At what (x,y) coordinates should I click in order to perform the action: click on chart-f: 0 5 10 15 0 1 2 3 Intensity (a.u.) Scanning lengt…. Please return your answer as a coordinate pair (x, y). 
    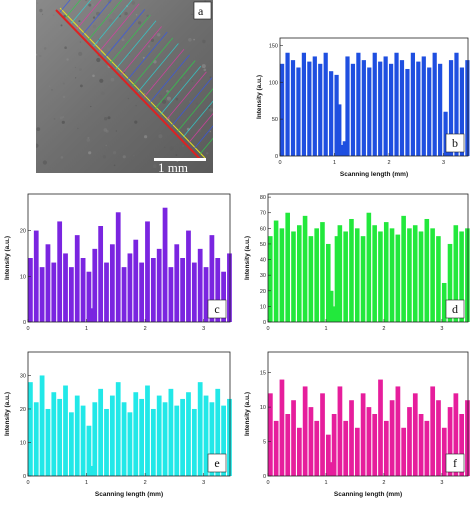
    Looking at the image, I should click on (357, 424).